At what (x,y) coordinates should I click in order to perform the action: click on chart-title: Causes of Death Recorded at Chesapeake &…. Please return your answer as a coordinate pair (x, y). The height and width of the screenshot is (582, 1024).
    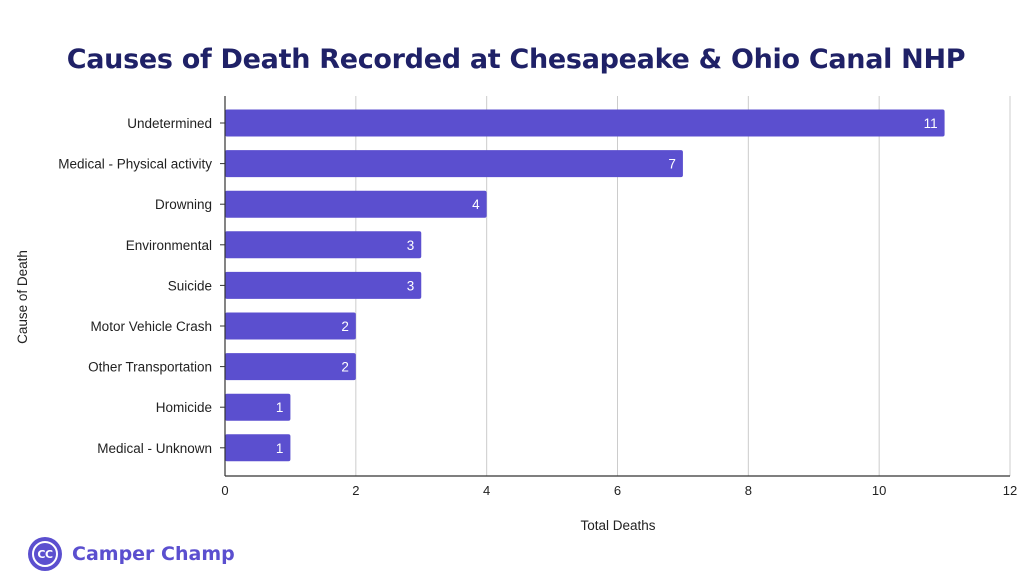
    Looking at the image, I should click on (516, 59).